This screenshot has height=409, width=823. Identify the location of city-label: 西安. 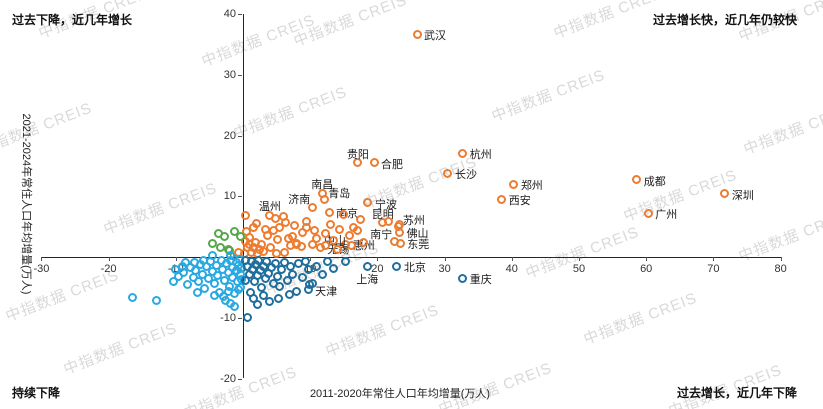
(519, 201).